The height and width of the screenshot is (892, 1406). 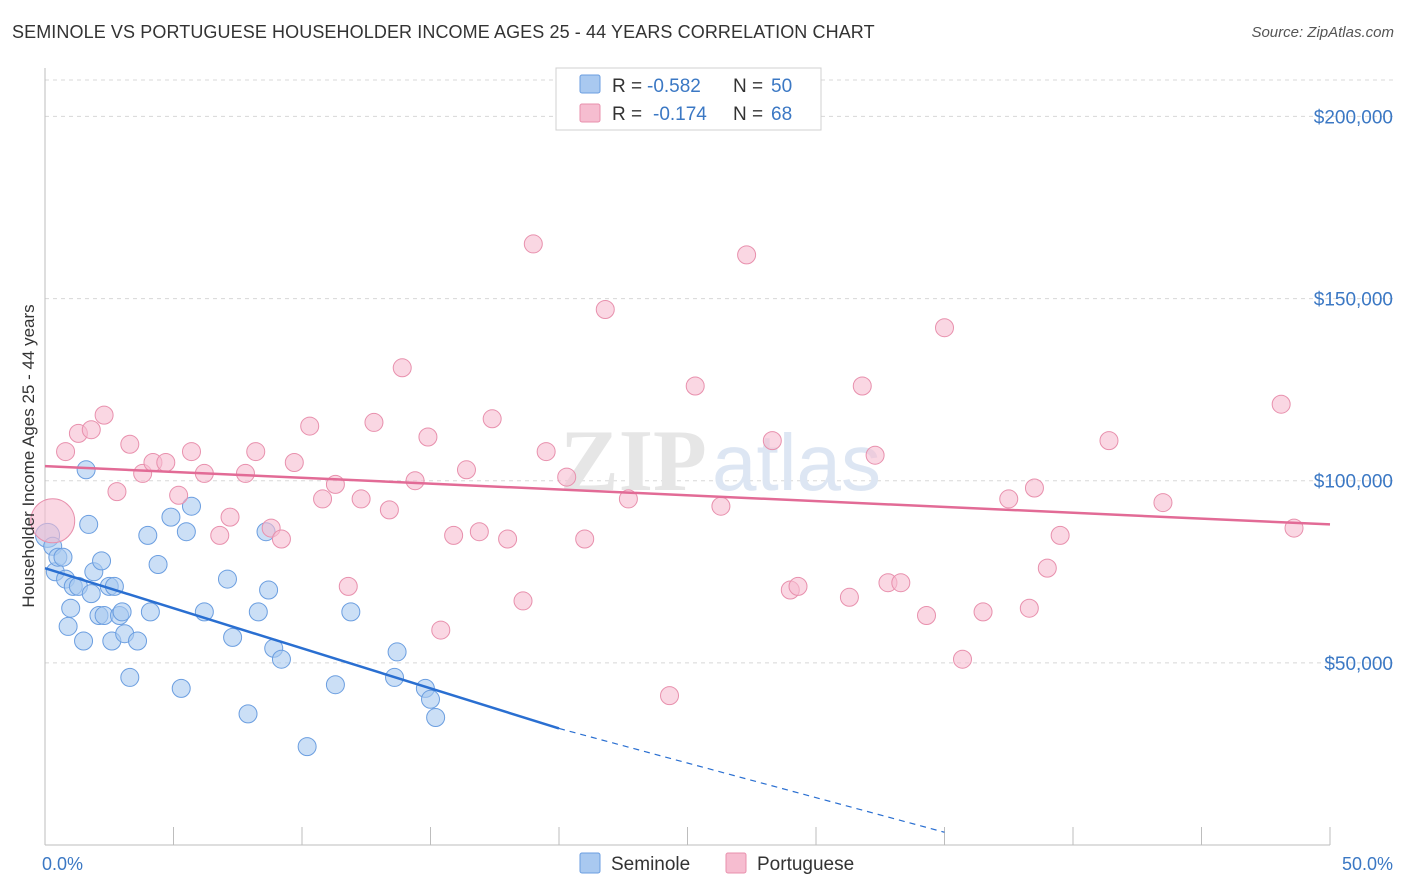 I want to click on x-tick-label: 50.0%, so click(x=1367, y=864).